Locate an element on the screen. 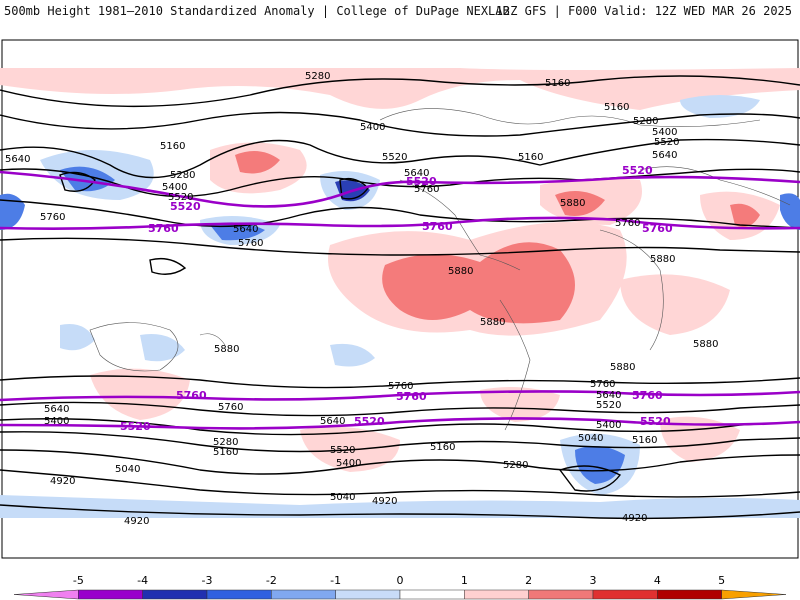  colorbar-tick-label: -4 is located at coordinates (142, 580).